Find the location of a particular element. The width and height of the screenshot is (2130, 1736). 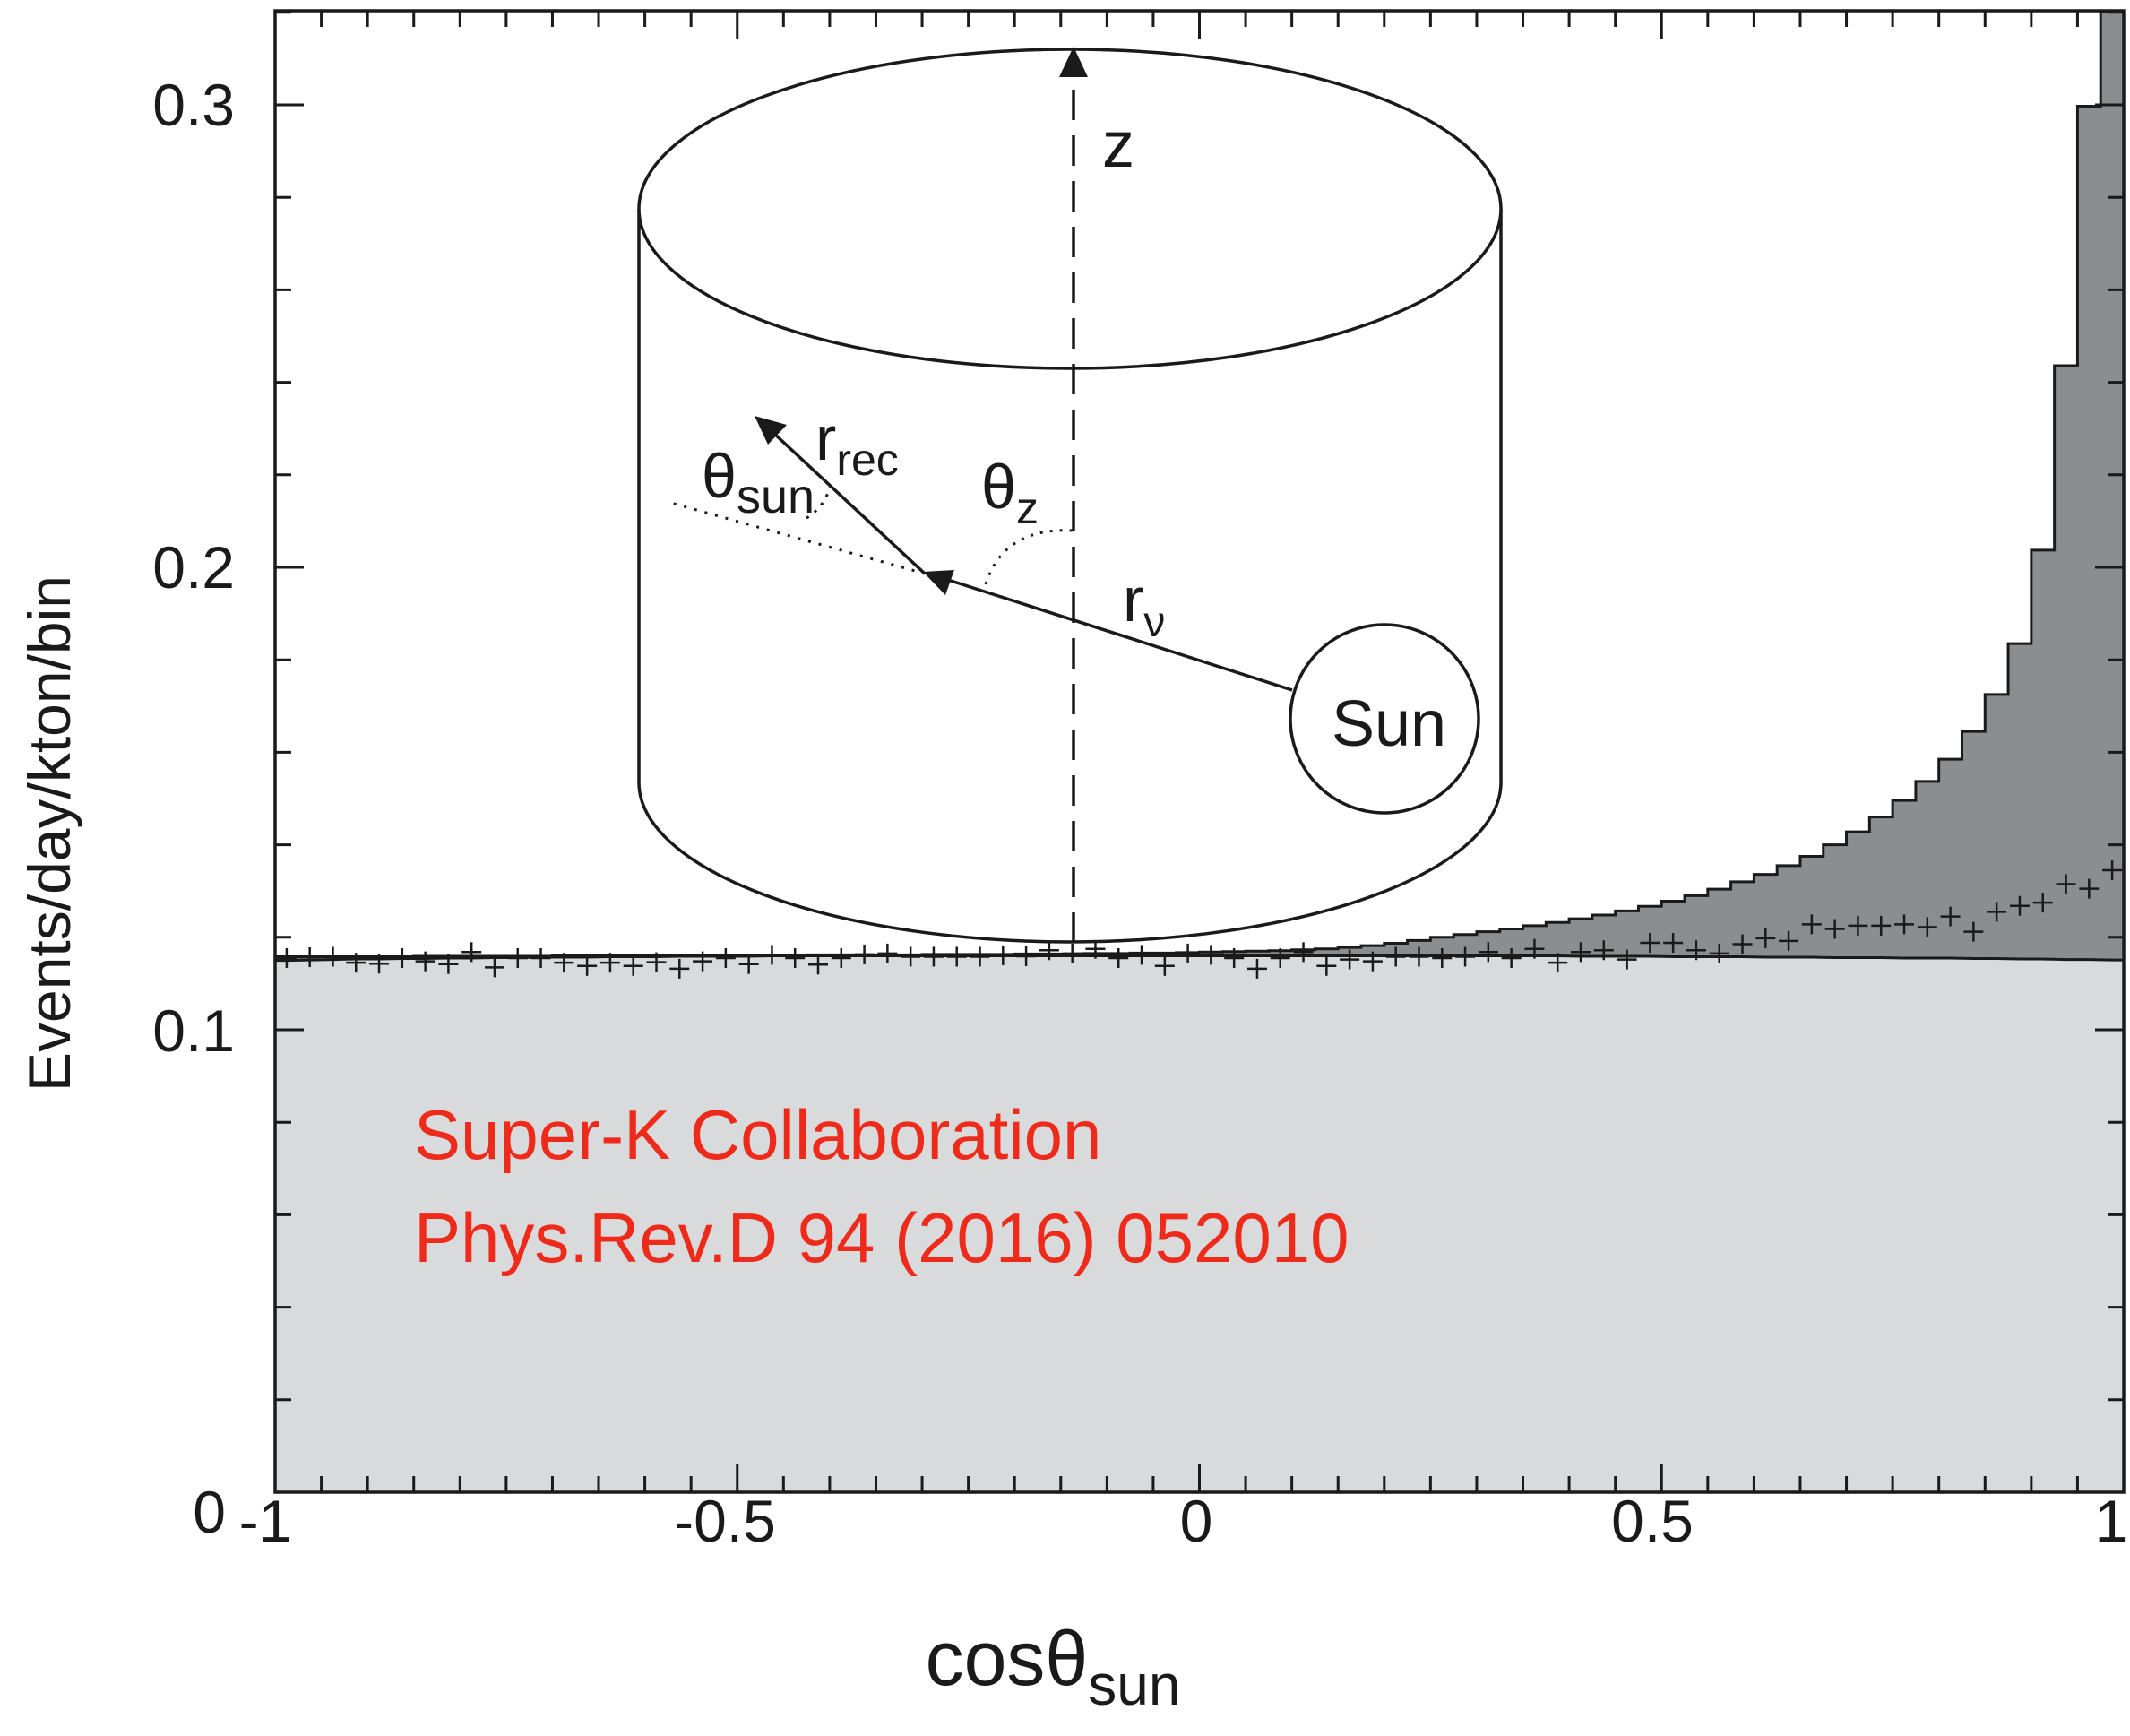

y-tick-label: 0.1 is located at coordinates (193, 1031).